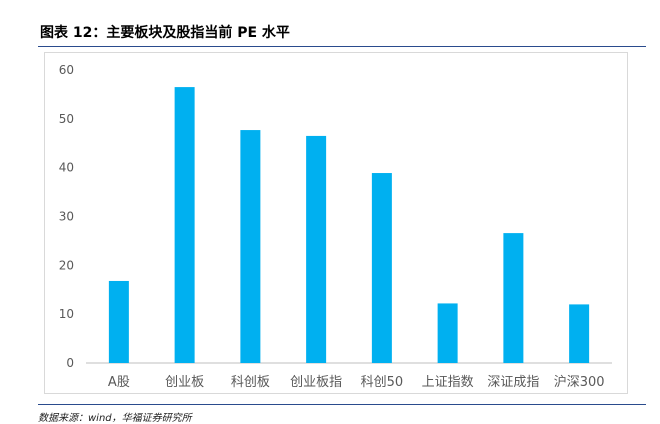 This screenshot has width=660, height=424. I want to click on title-rule, so click(342, 46).